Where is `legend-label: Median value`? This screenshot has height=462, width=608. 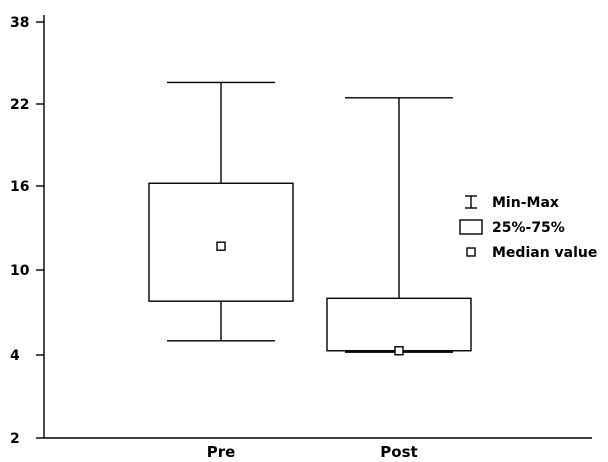 legend-label: Median value is located at coordinates (544, 253).